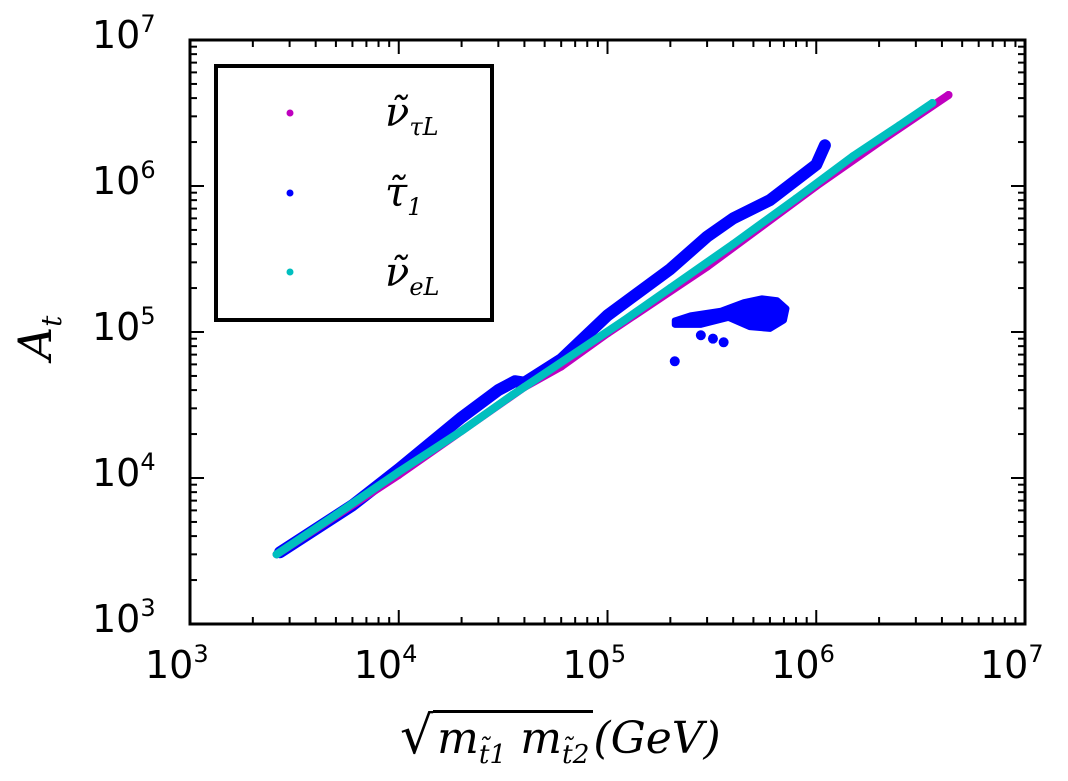 The image size is (1068, 781). I want to click on y-tick-label: 104, so click(124, 471).